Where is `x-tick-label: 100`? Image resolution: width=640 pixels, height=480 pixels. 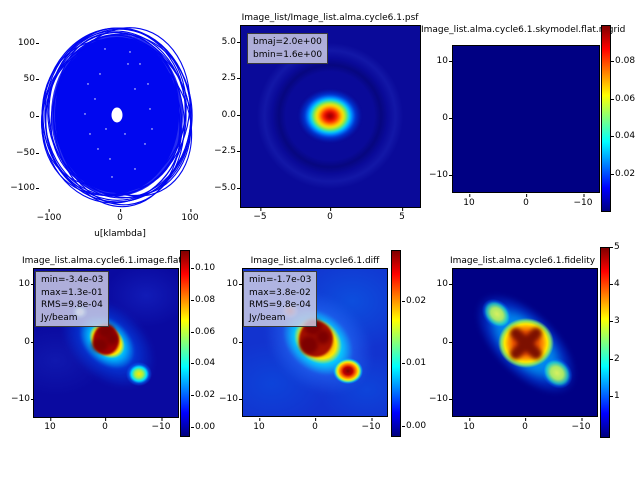 x-tick-label: 100 is located at coordinates (190, 216).